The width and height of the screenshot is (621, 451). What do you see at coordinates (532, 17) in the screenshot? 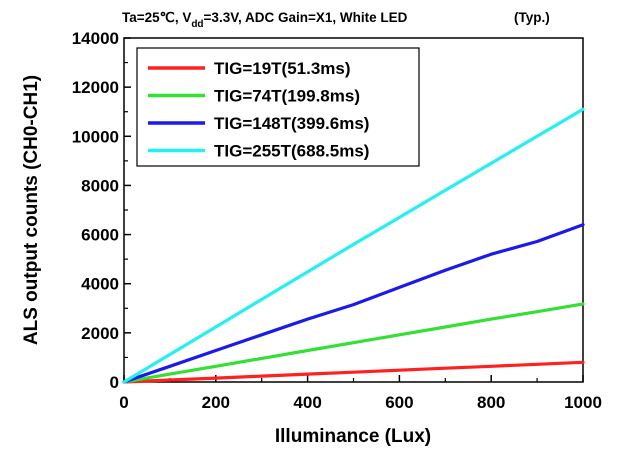
I see `chart-title-note: (Typ.)` at bounding box center [532, 17].